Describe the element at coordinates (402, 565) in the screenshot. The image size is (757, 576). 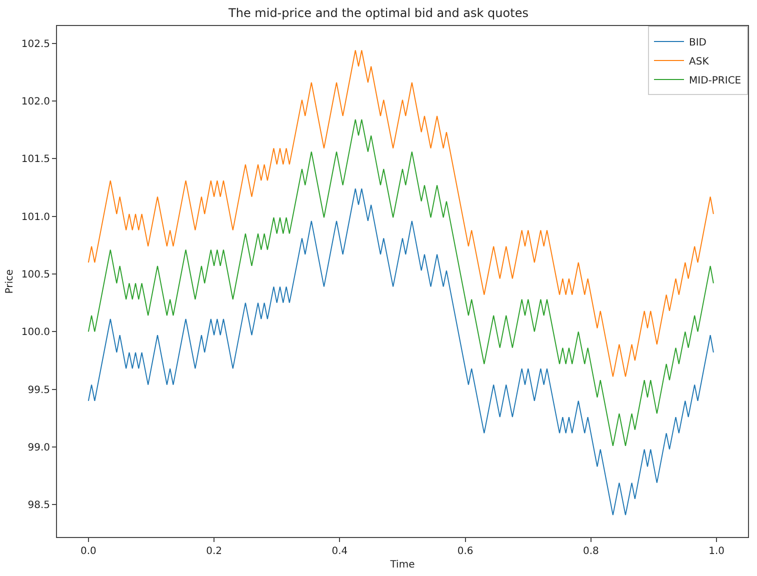
I see `x-axis-title: Time` at that location.